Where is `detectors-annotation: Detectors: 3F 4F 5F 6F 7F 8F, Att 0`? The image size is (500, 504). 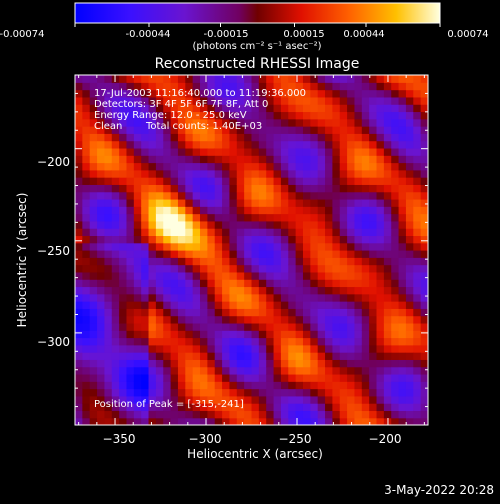 detectors-annotation: Detectors: 3F 4F 5F 6F 7F 8F, Att 0 is located at coordinates (181, 104).